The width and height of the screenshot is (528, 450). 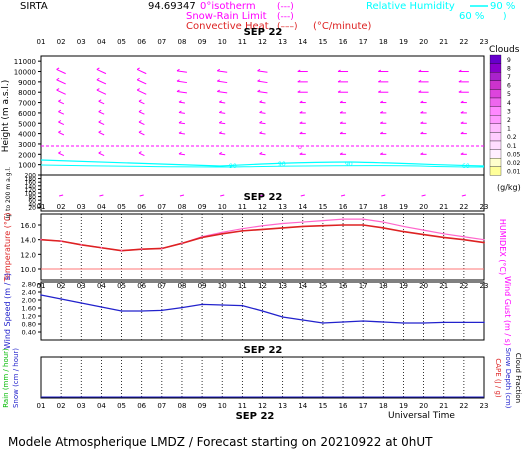 I want to click on cloud-scale-label: 1, so click(x=509, y=129).